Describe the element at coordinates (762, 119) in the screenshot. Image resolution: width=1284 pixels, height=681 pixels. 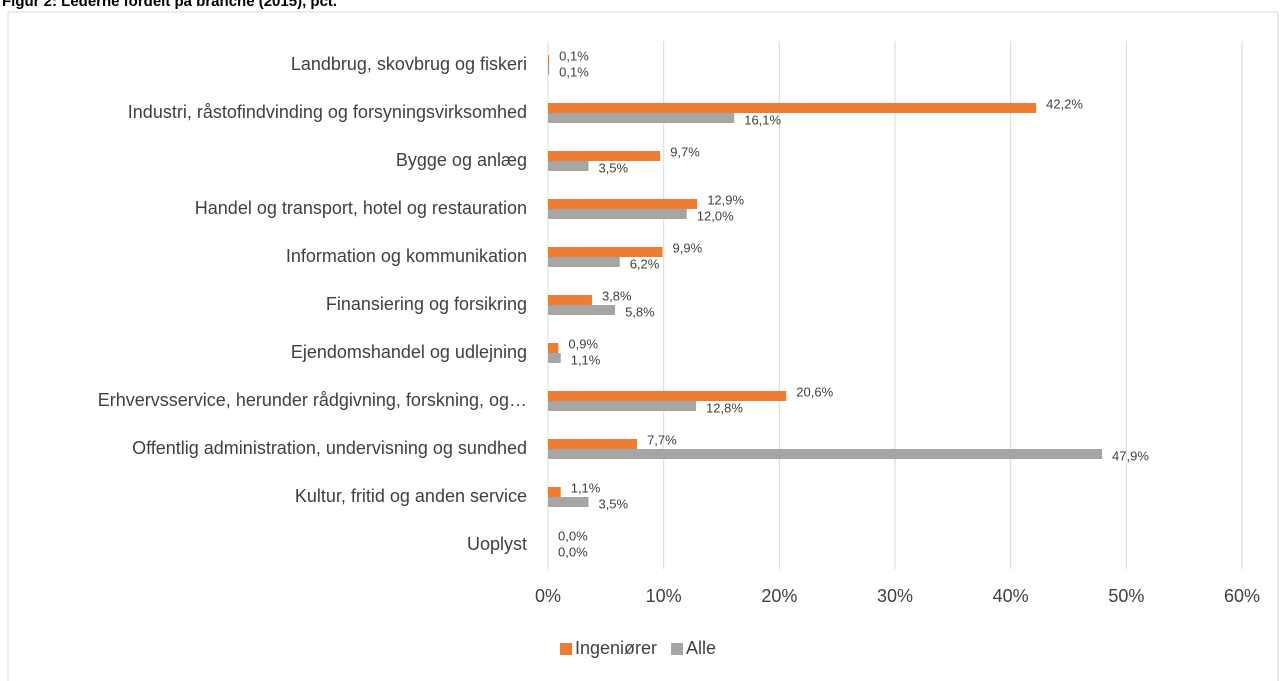
I see `data-label: 16,1%` at that location.